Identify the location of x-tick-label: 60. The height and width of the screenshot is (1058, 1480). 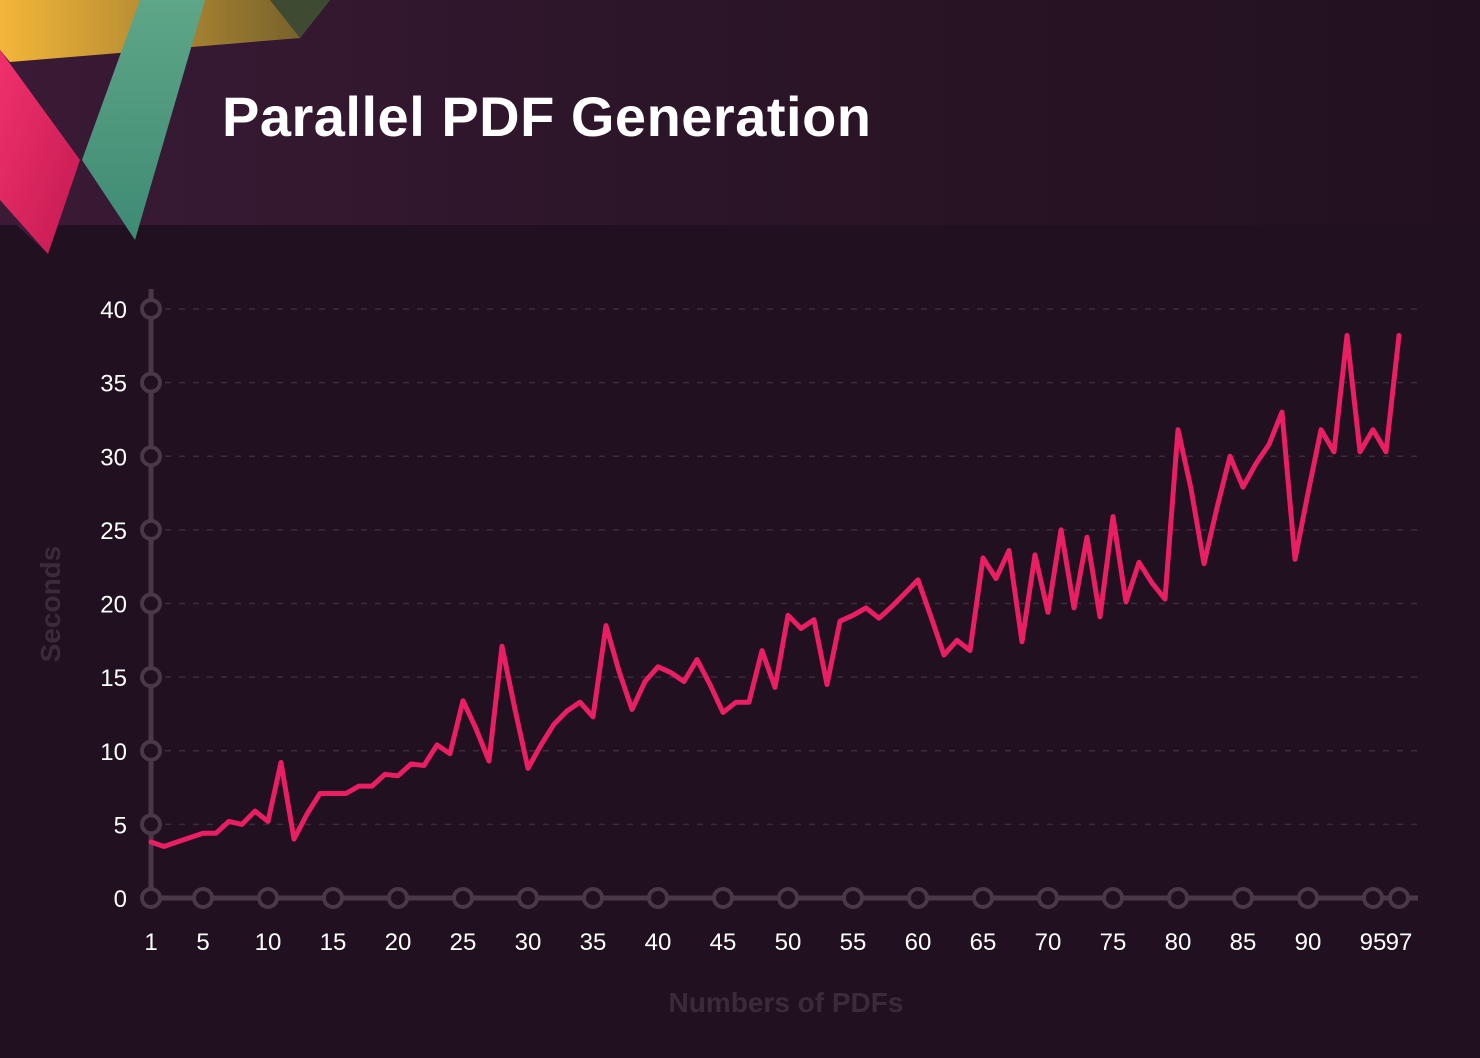
(918, 942).